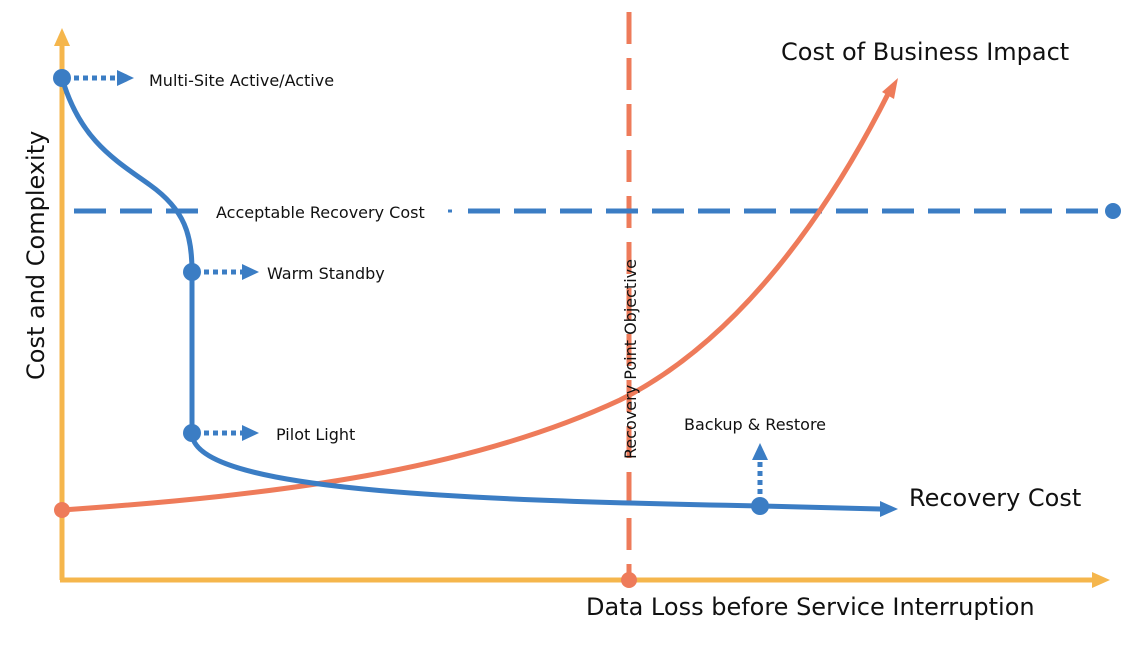 The height and width of the screenshot is (646, 1146). What do you see at coordinates (62, 510) in the screenshot?
I see `business-impact-start-dot` at bounding box center [62, 510].